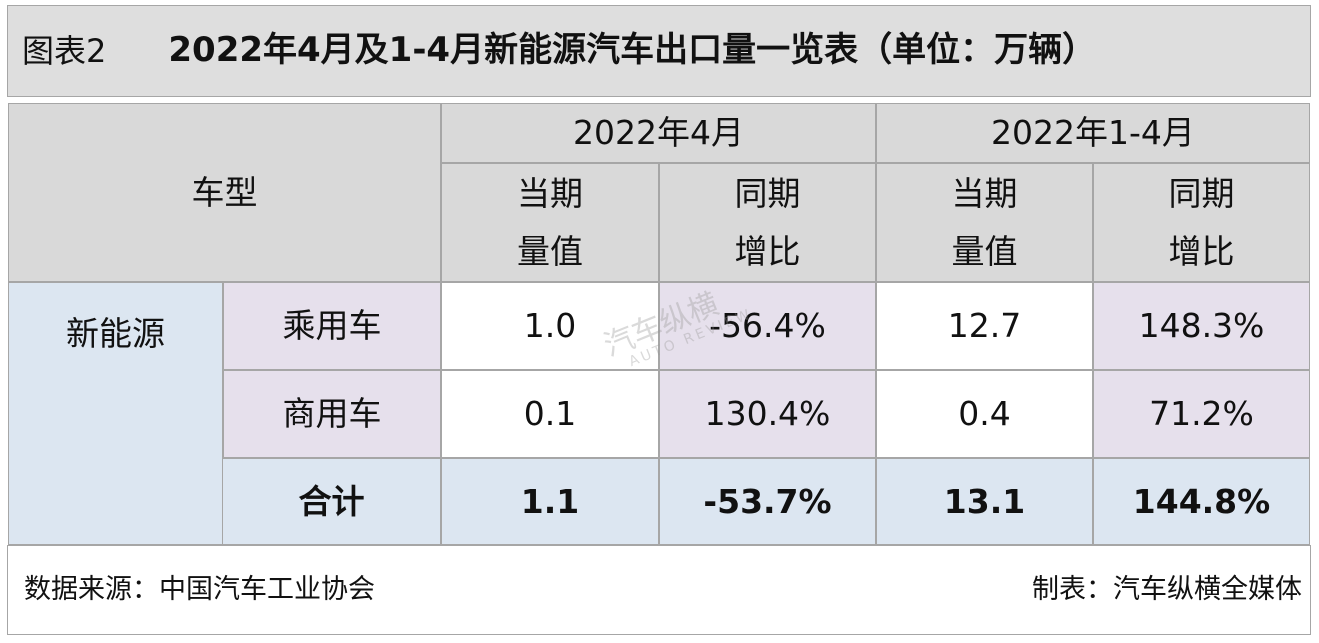 This screenshot has height=643, width=1319. What do you see at coordinates (550, 414) in the screenshot?
I see `value-cell: 0.1` at bounding box center [550, 414].